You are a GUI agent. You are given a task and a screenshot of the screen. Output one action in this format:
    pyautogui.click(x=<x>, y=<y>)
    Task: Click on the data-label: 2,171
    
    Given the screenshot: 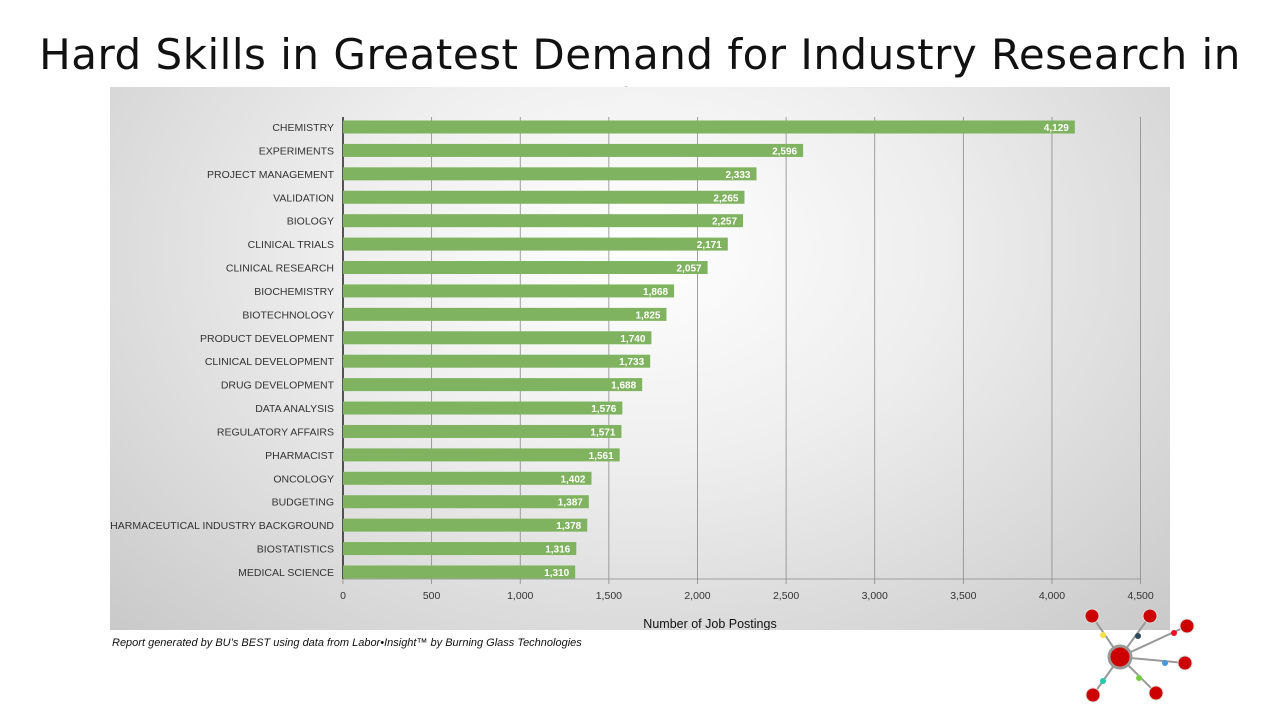 What is the action you would take?
    pyautogui.click(x=709, y=245)
    